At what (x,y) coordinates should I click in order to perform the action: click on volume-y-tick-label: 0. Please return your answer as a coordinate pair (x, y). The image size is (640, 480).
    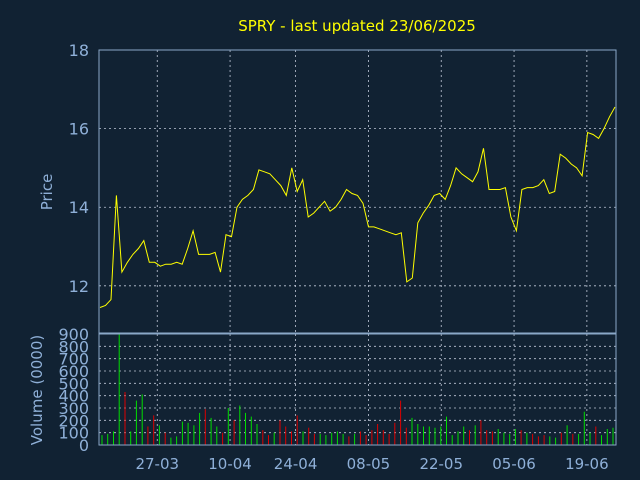
    Looking at the image, I should click on (84, 445).